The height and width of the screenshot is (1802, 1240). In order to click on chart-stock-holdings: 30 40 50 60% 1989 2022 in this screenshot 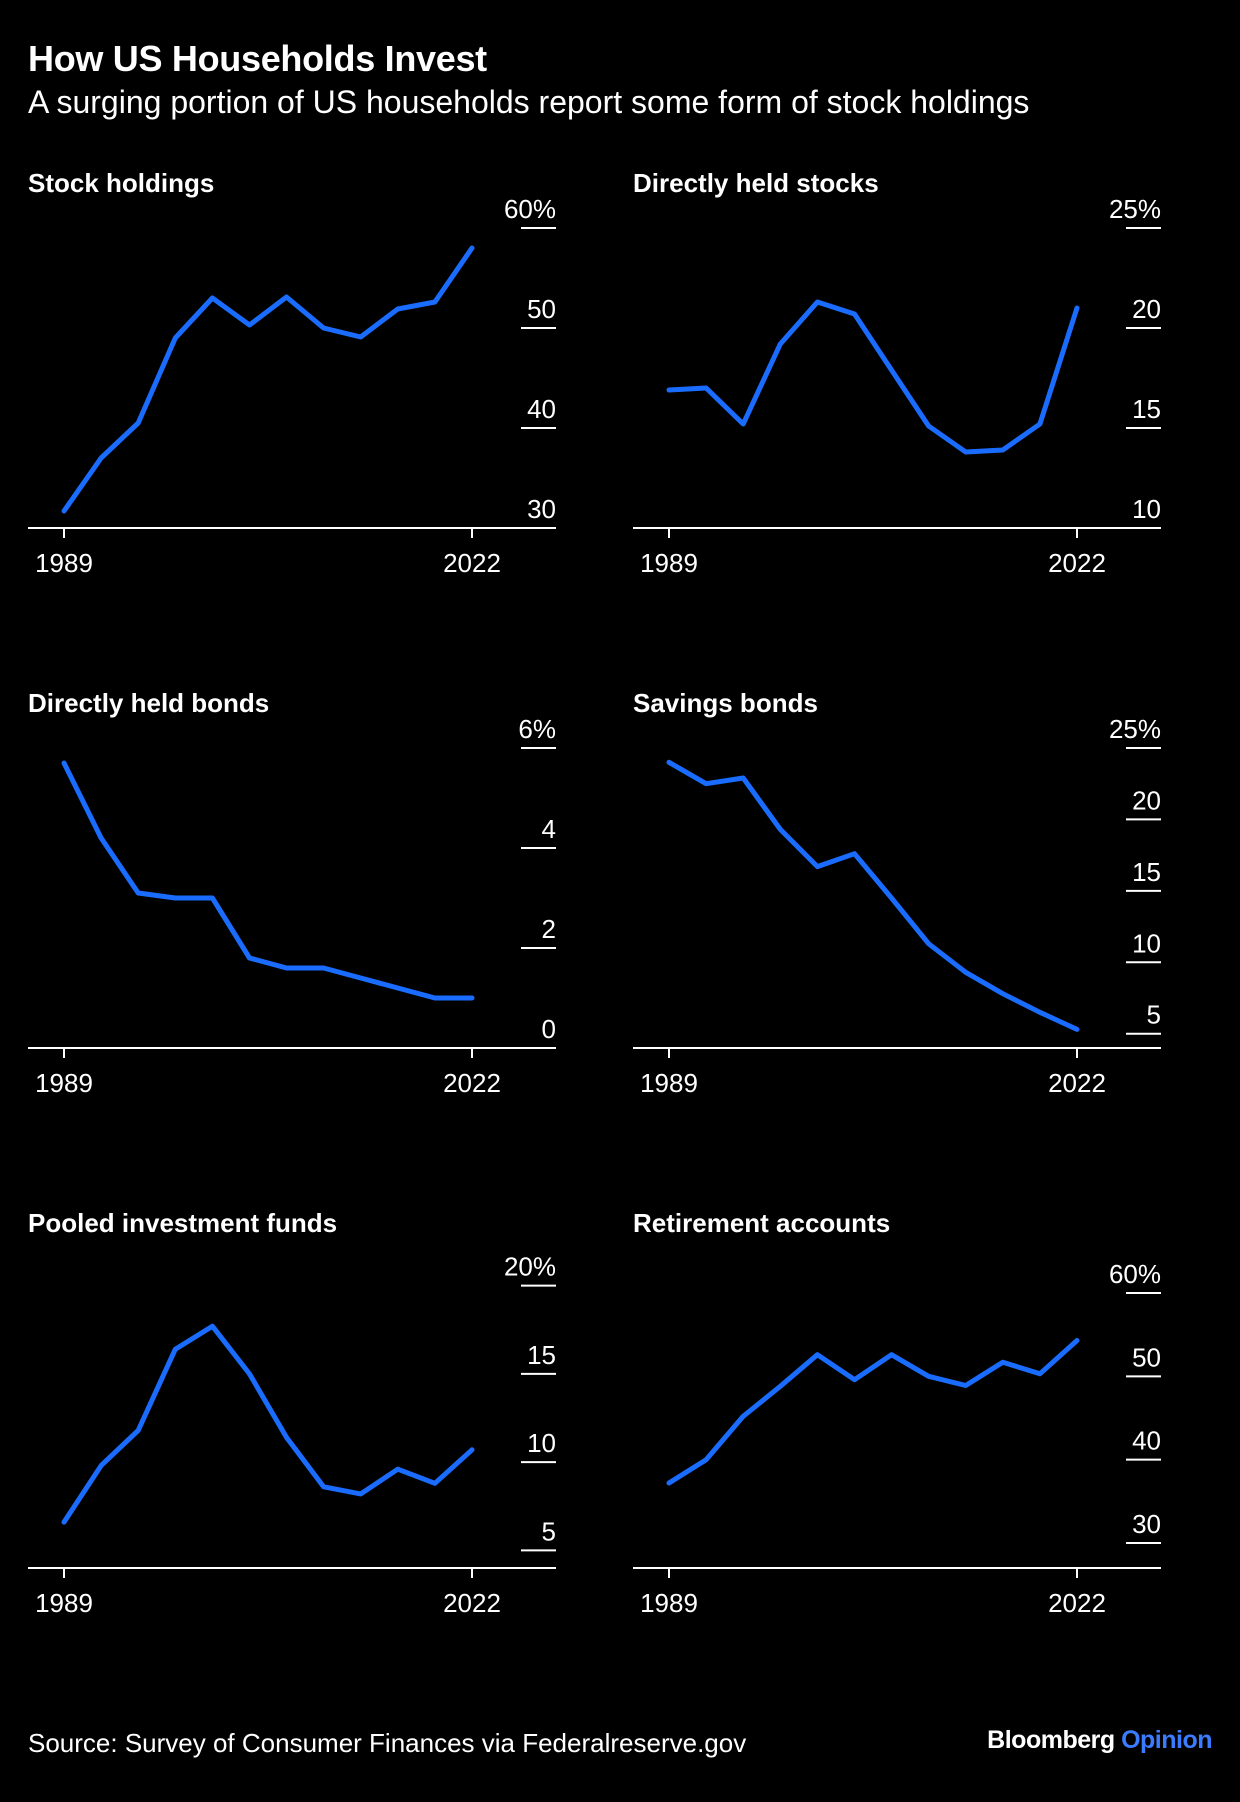, I will do `click(292, 386)`.